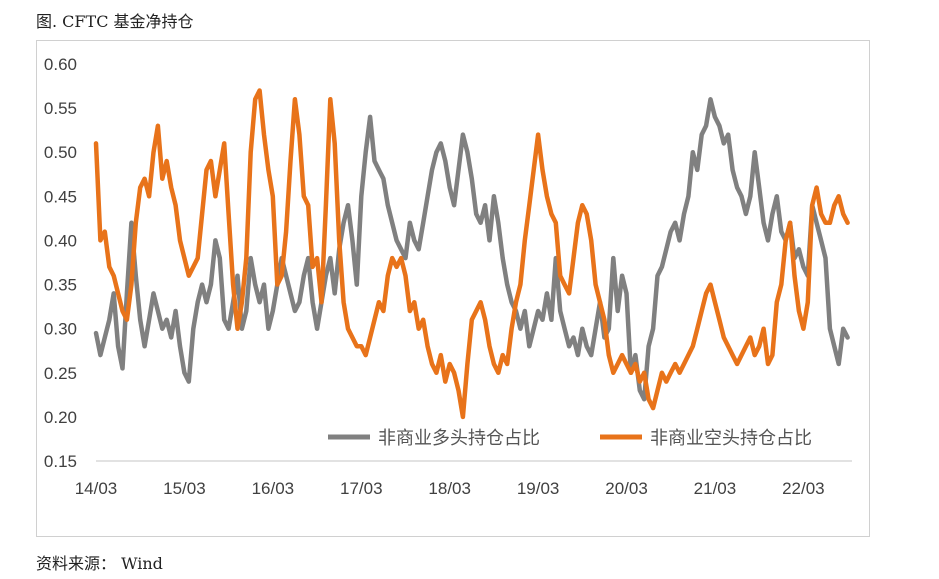 Image resolution: width=939 pixels, height=579 pixels. I want to click on y-tick-label: 0.15, so click(60, 461).